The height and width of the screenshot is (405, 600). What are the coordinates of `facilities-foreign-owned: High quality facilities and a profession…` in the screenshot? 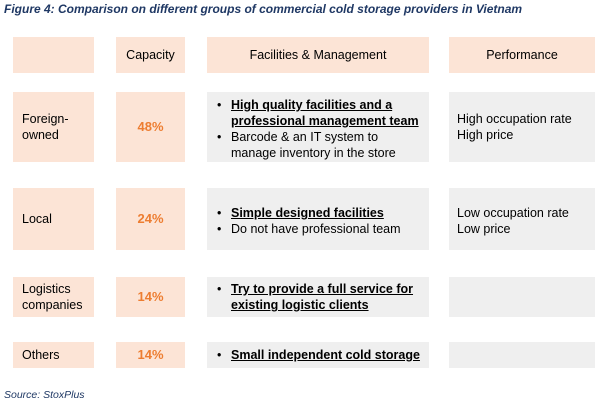 It's located at (318, 127).